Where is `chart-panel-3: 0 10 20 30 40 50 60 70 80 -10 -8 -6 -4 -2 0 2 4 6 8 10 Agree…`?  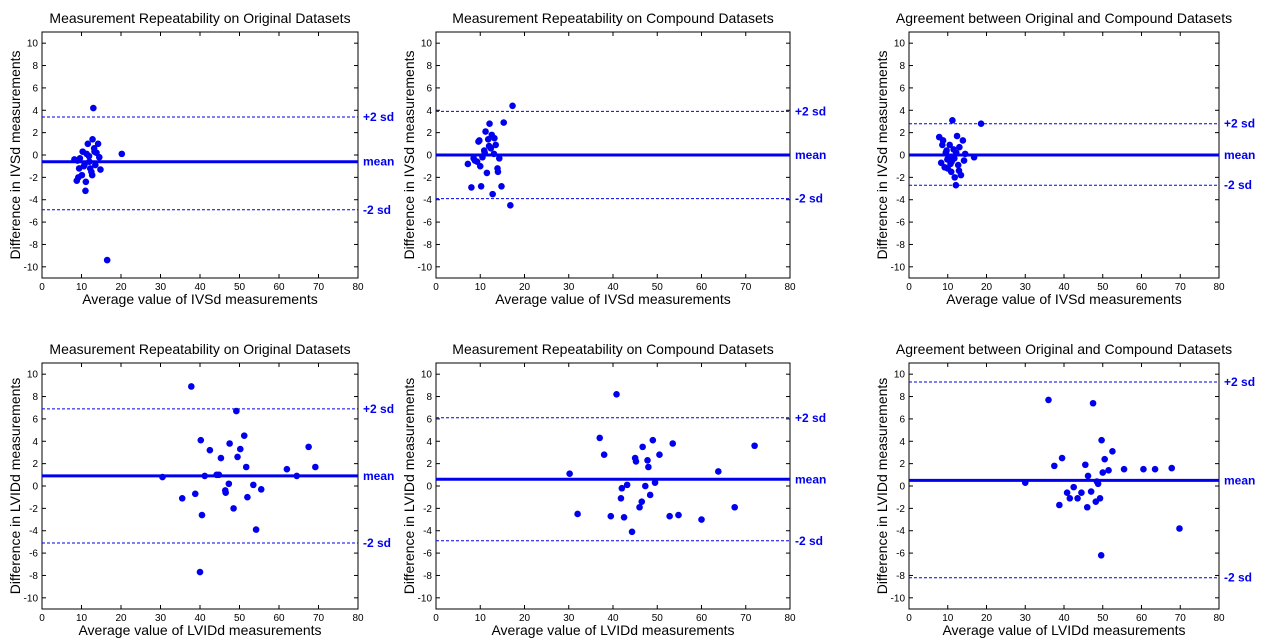
chart-panel-3: 0 10 20 30 40 50 60 70 80 -10 -8 -6 -4 -2 0 2 4 6 8 10 Agree… is located at coordinates (1064, 158).